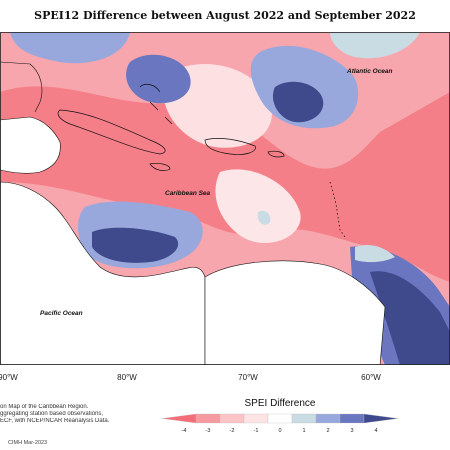 The width and height of the screenshot is (450, 450). I want to click on label-caribbean-sea: Caribbean Sea, so click(188, 193).